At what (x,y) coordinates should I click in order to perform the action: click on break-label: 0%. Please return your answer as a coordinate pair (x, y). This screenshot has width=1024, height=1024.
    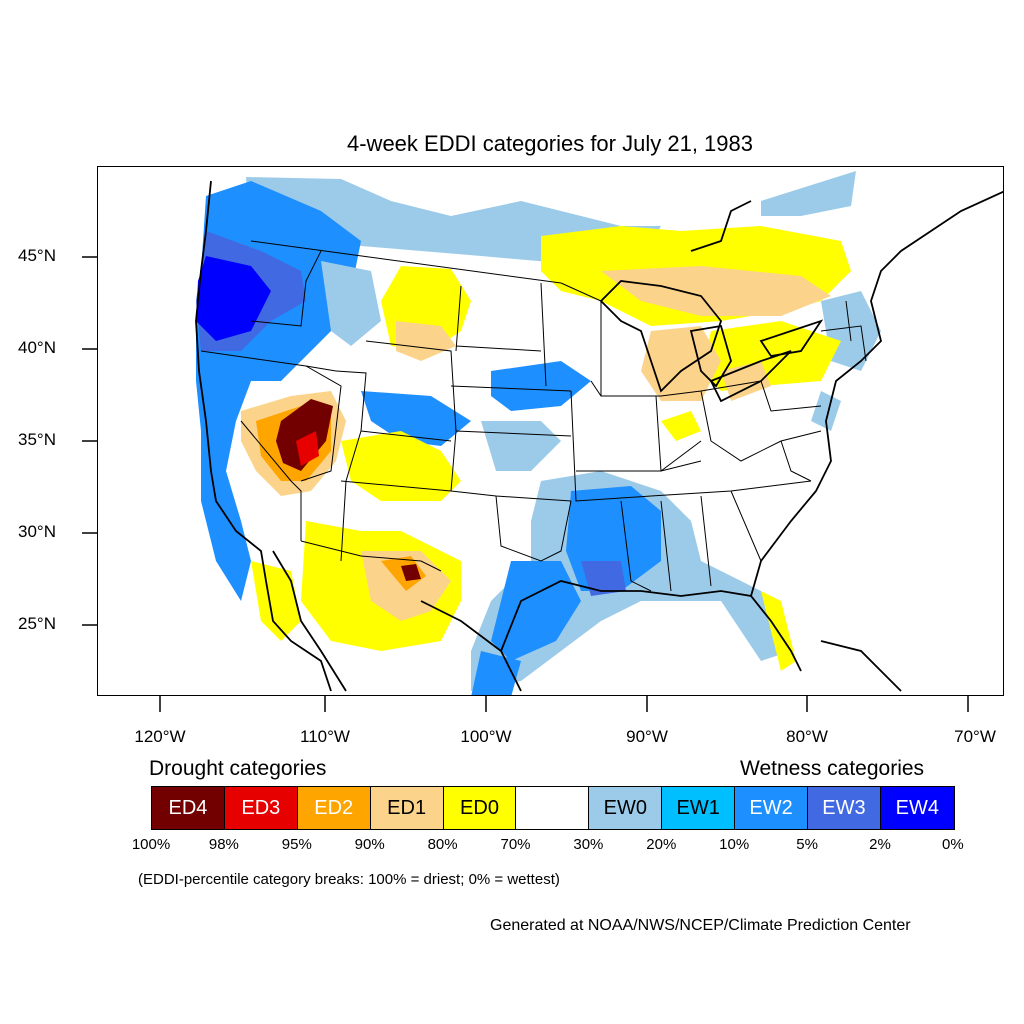
    Looking at the image, I should click on (953, 844).